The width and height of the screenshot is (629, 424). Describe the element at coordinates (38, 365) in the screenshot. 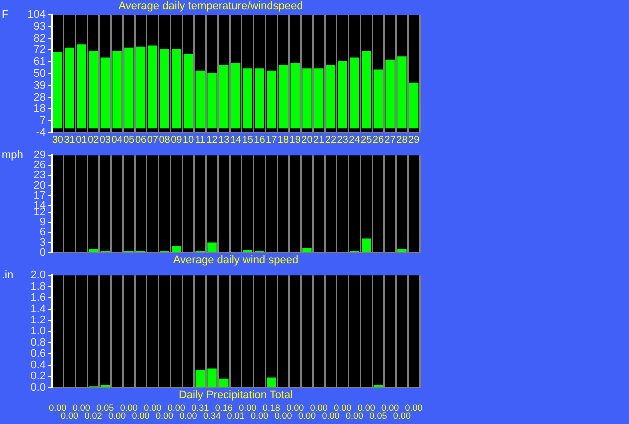

I see `y-tick-label: 0.4` at that location.